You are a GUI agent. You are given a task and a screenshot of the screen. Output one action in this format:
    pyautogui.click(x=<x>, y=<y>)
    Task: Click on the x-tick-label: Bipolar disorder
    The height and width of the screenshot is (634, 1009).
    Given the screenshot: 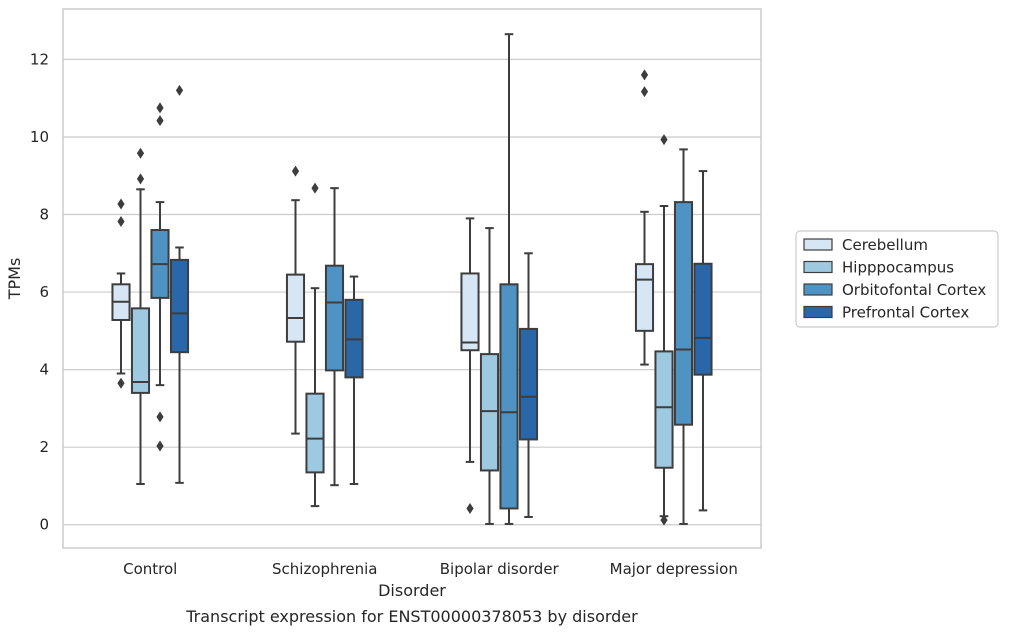 What is the action you would take?
    pyautogui.click(x=500, y=569)
    